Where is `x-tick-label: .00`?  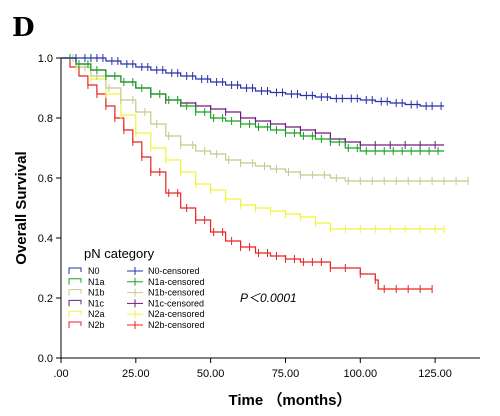 x-tick-label: .00 is located at coordinates (60, 374).